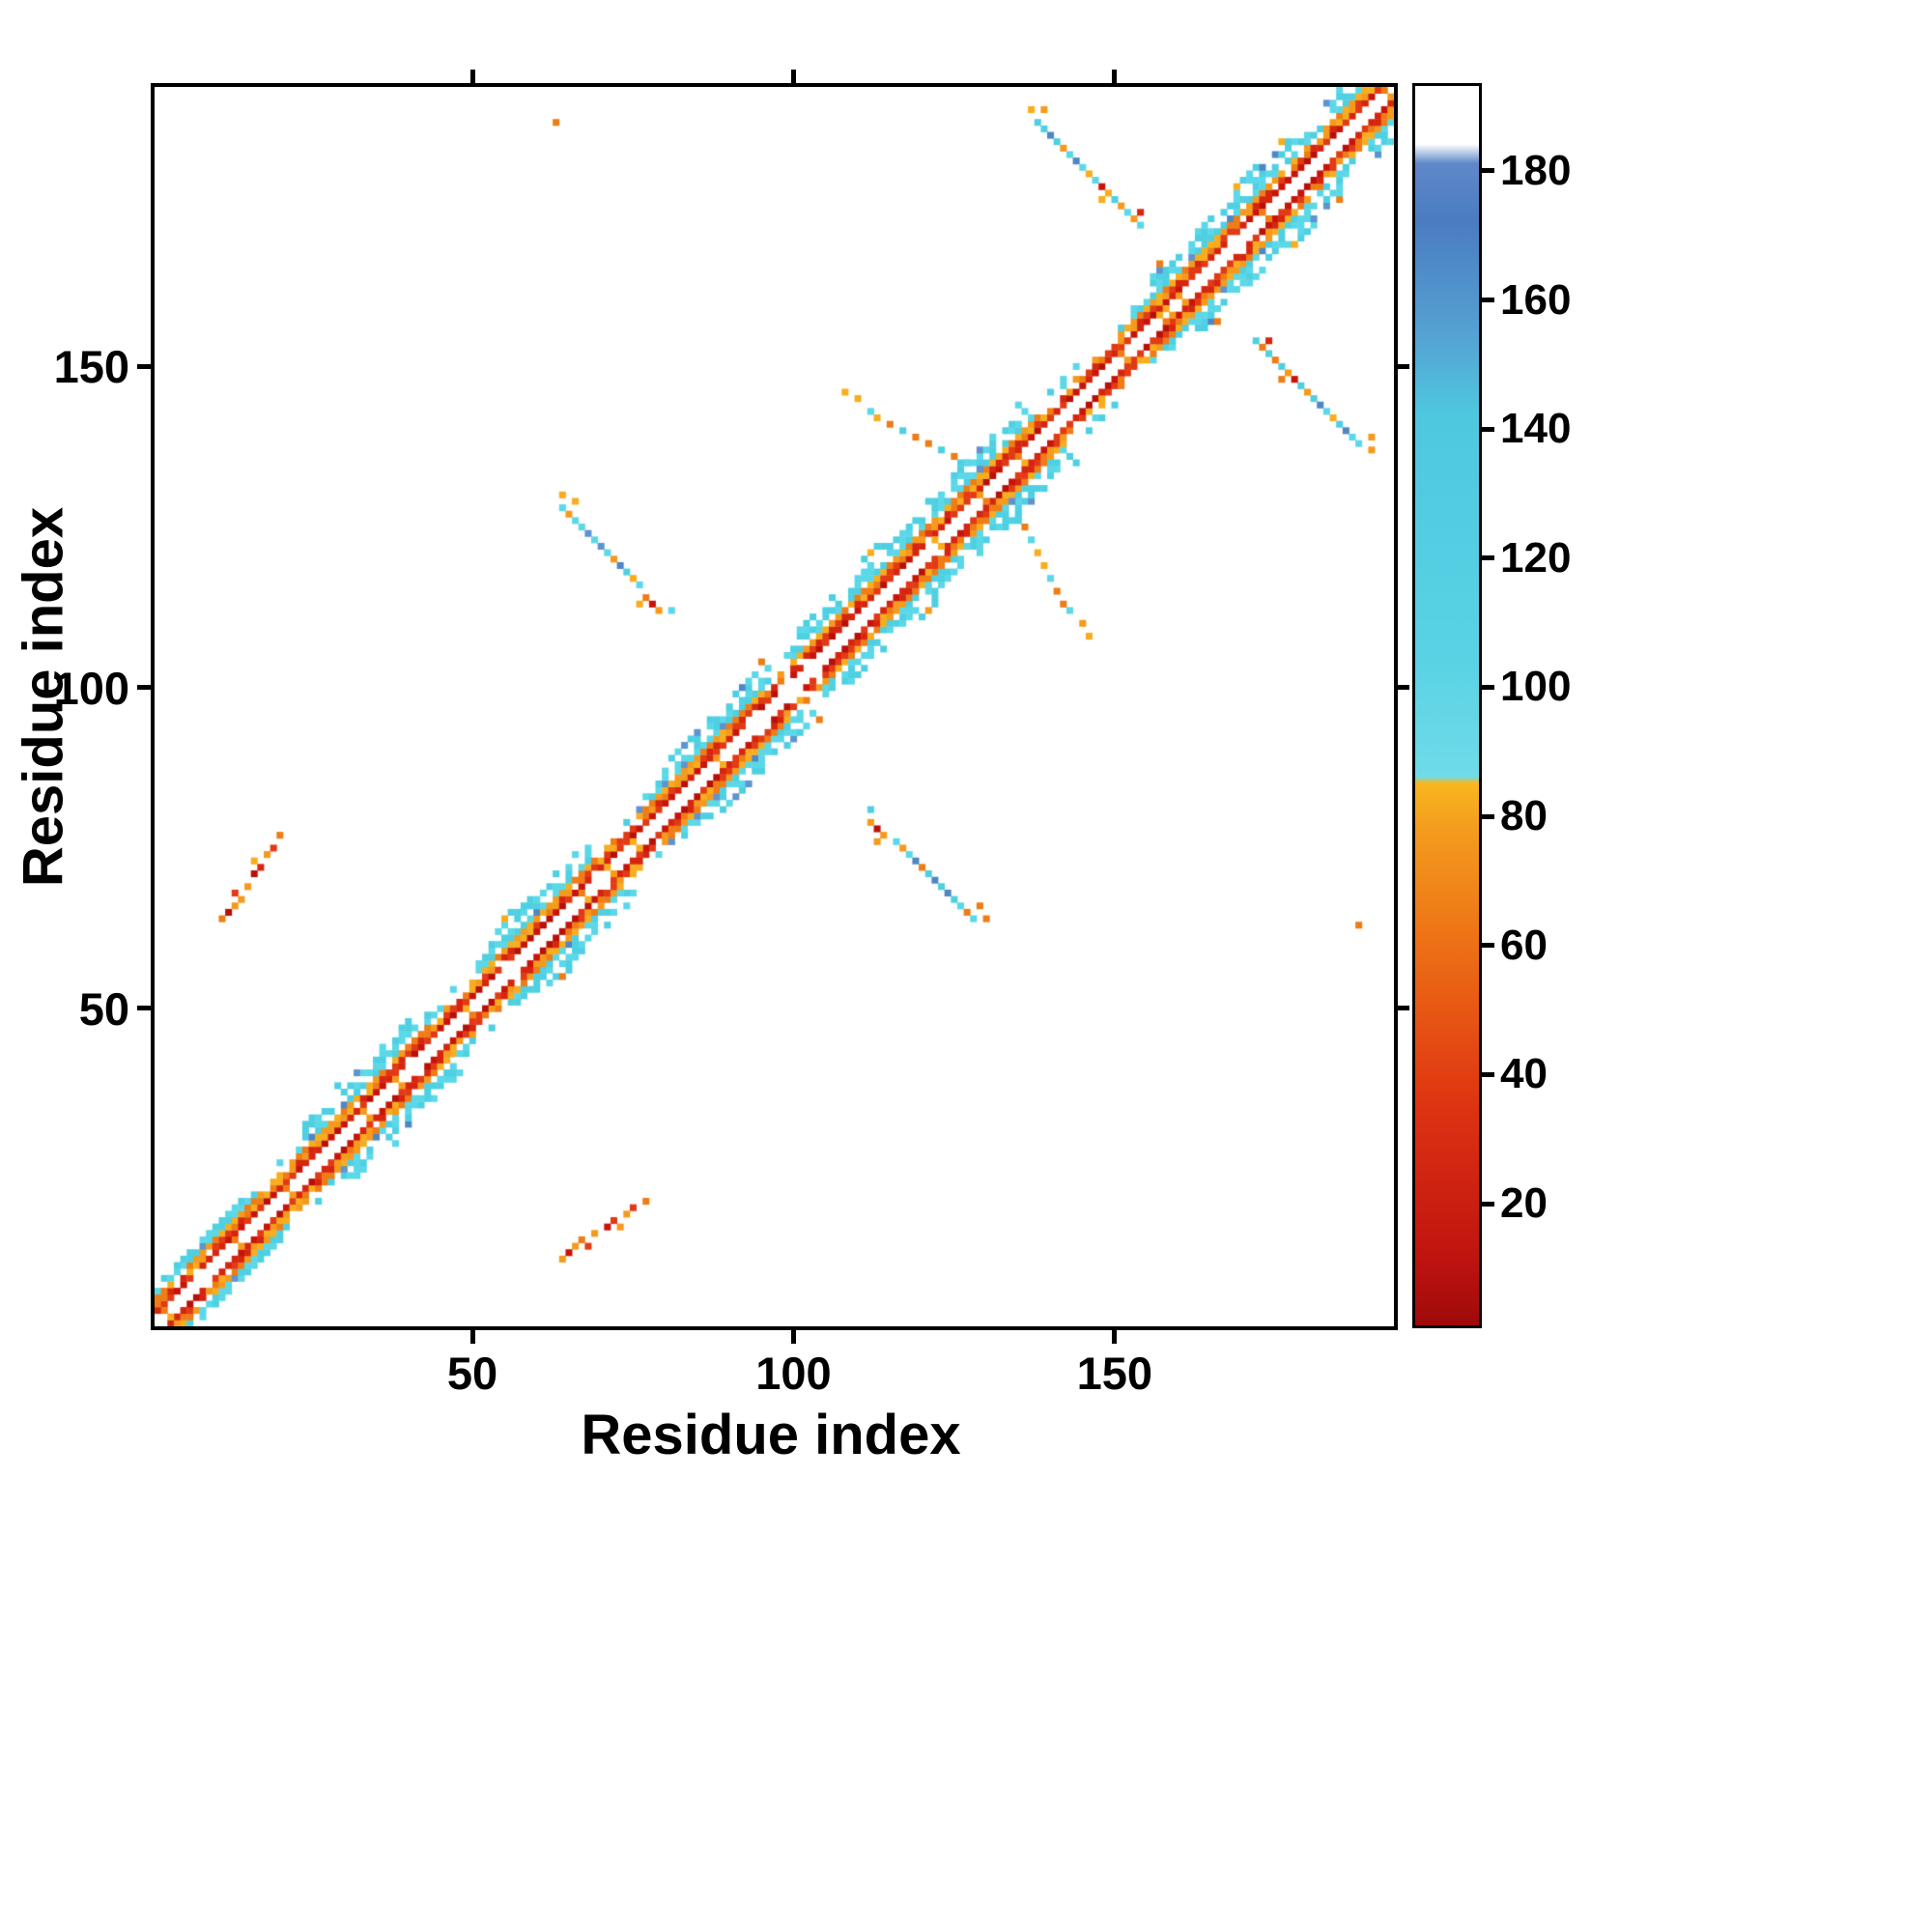 This screenshot has height=1932, width=1932. What do you see at coordinates (1536, 429) in the screenshot?
I see `colorbar-tick-label: 140` at bounding box center [1536, 429].